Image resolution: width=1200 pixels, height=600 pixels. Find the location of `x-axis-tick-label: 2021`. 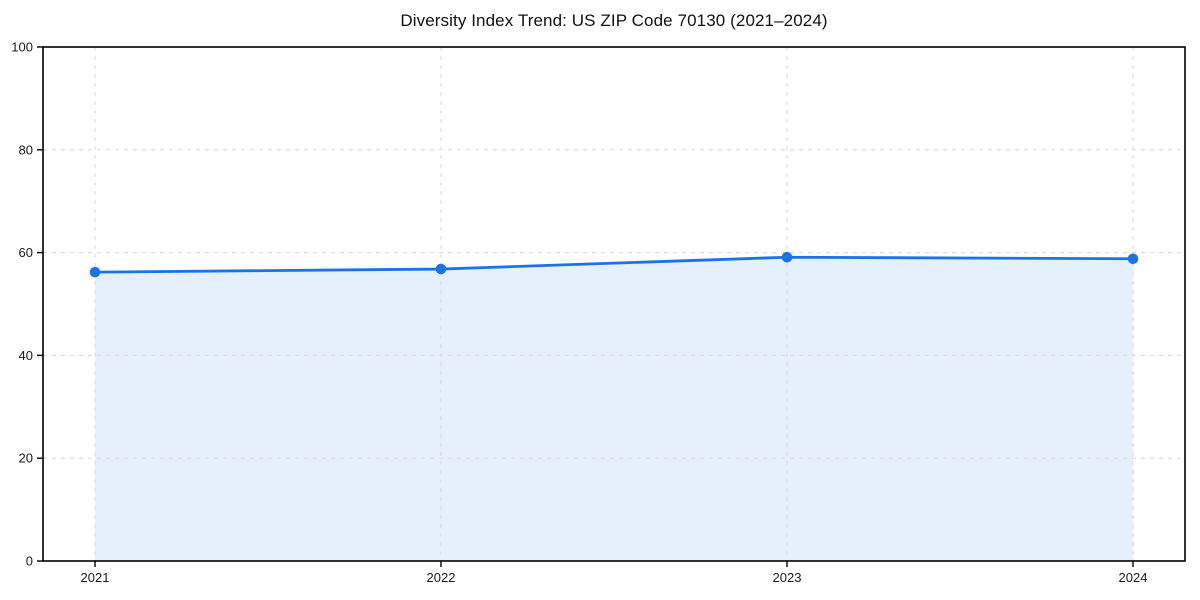

x-axis-tick-label: 2021 is located at coordinates (95, 577).